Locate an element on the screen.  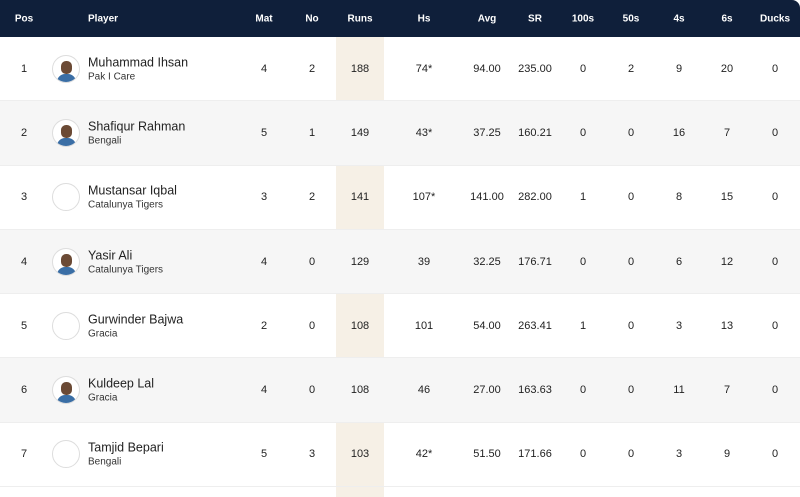
player-name: Muhammad Ihsan is located at coordinates (138, 62).